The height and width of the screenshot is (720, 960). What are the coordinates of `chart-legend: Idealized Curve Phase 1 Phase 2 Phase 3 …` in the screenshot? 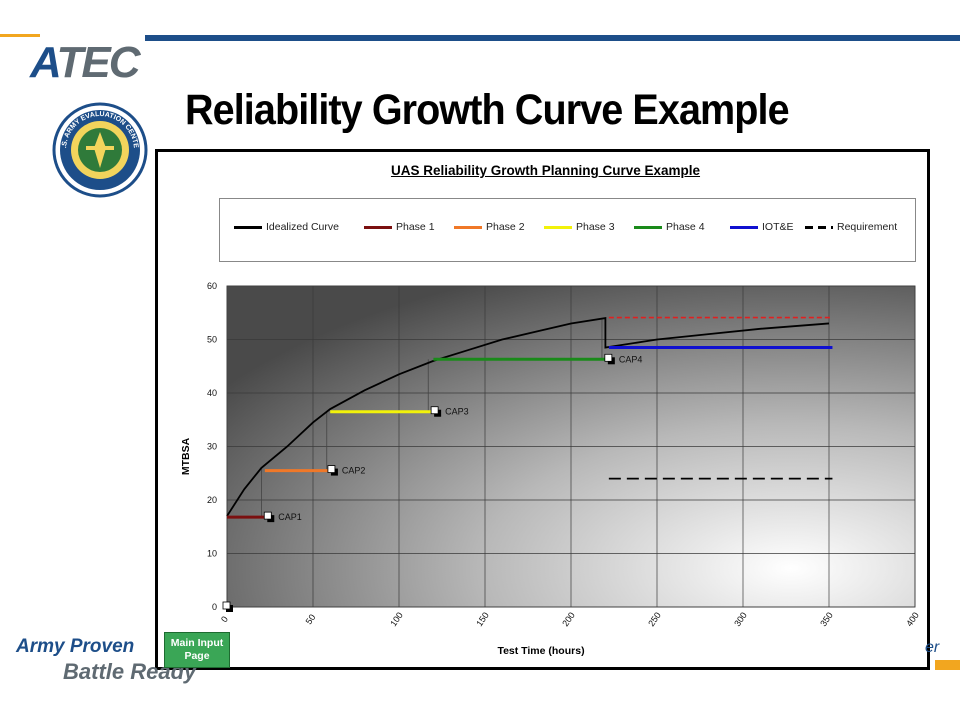 It's located at (567, 230).